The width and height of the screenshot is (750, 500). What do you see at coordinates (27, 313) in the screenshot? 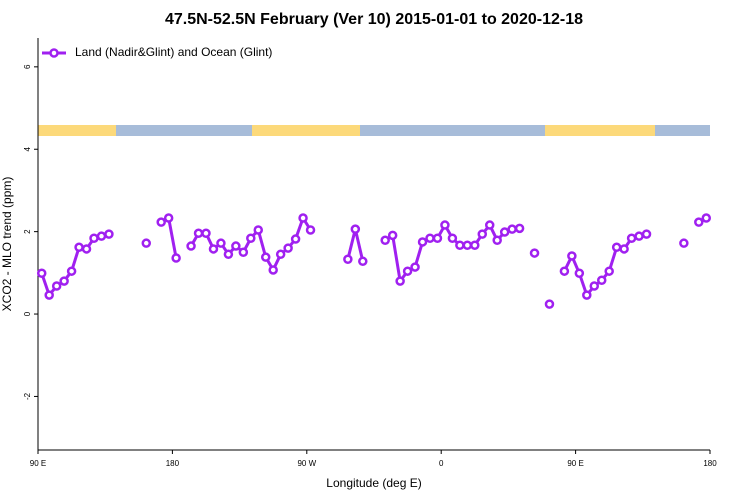
I see `y-tick-label: 0` at bounding box center [27, 313].